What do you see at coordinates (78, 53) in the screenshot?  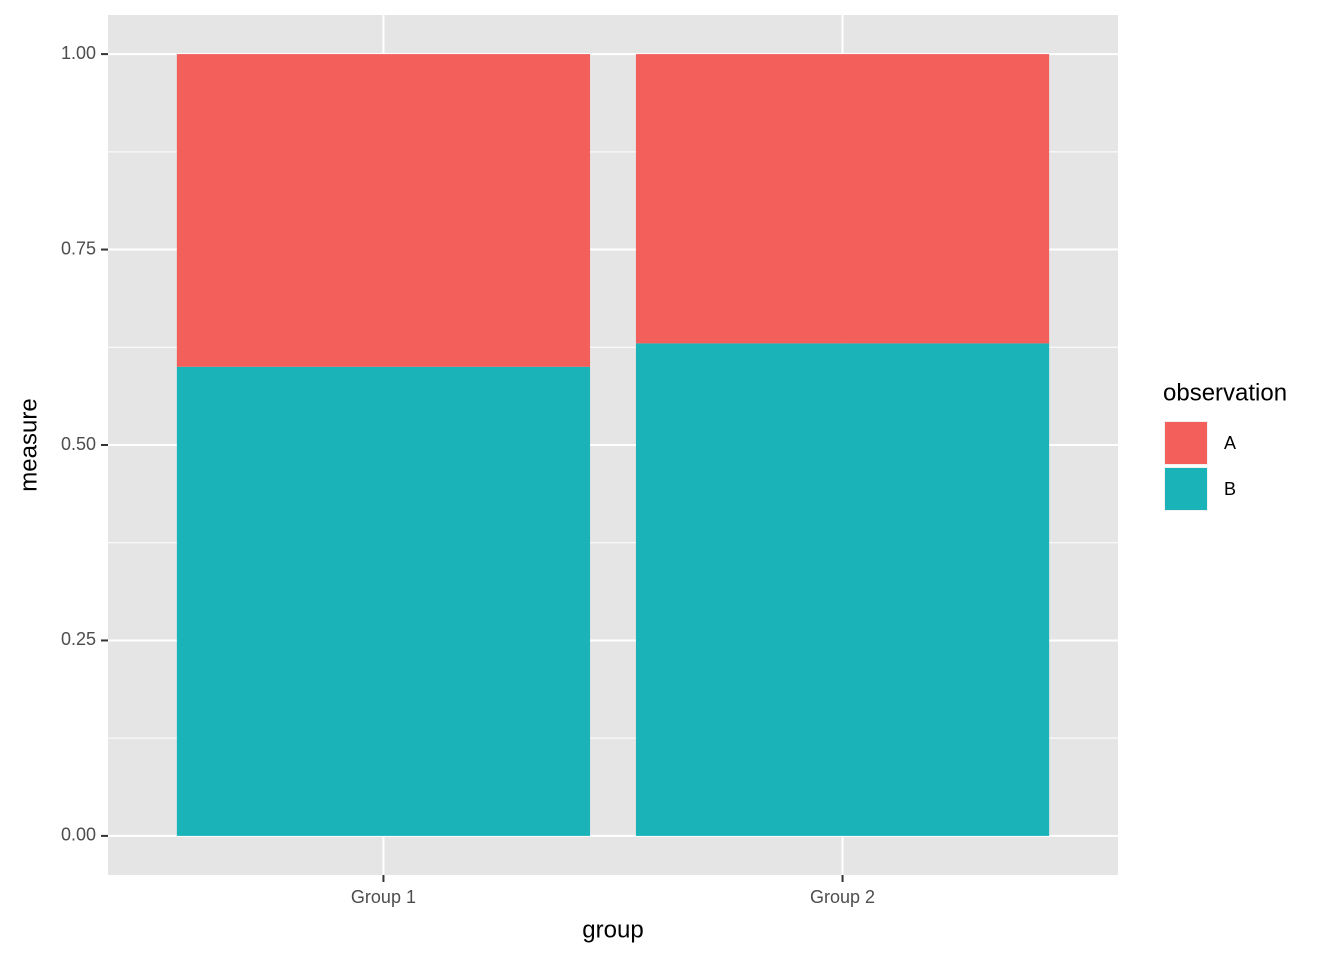 I see `y-tick-label: 1.00` at bounding box center [78, 53].